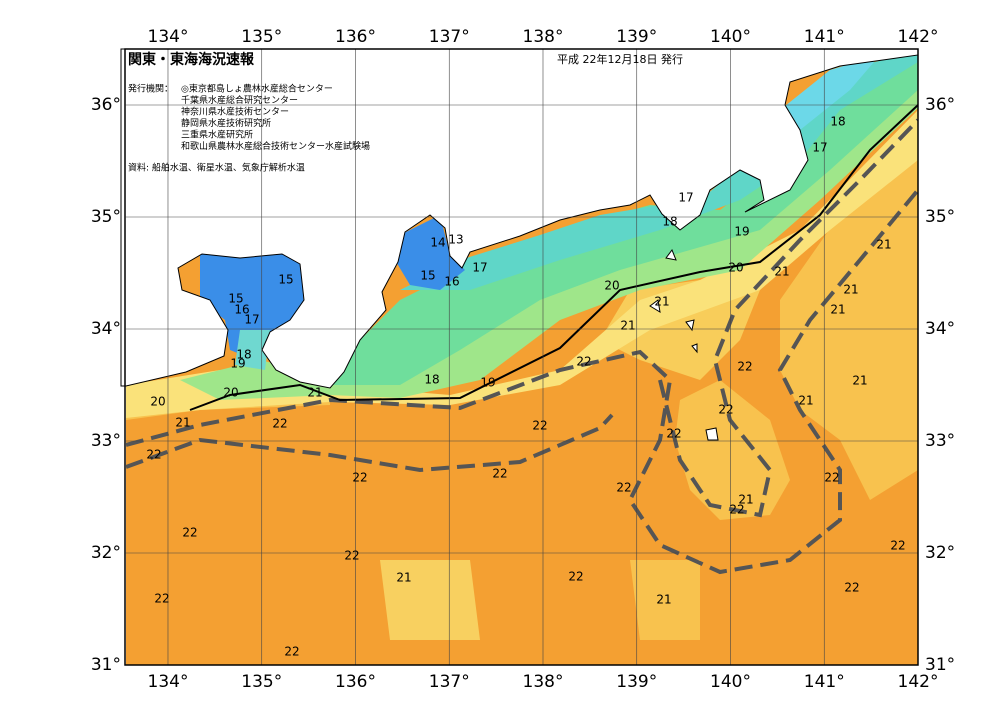  What do you see at coordinates (257, 89) in the screenshot?
I see `issuer: ◎東京都島しょ農林水産総合センター` at bounding box center [257, 89].